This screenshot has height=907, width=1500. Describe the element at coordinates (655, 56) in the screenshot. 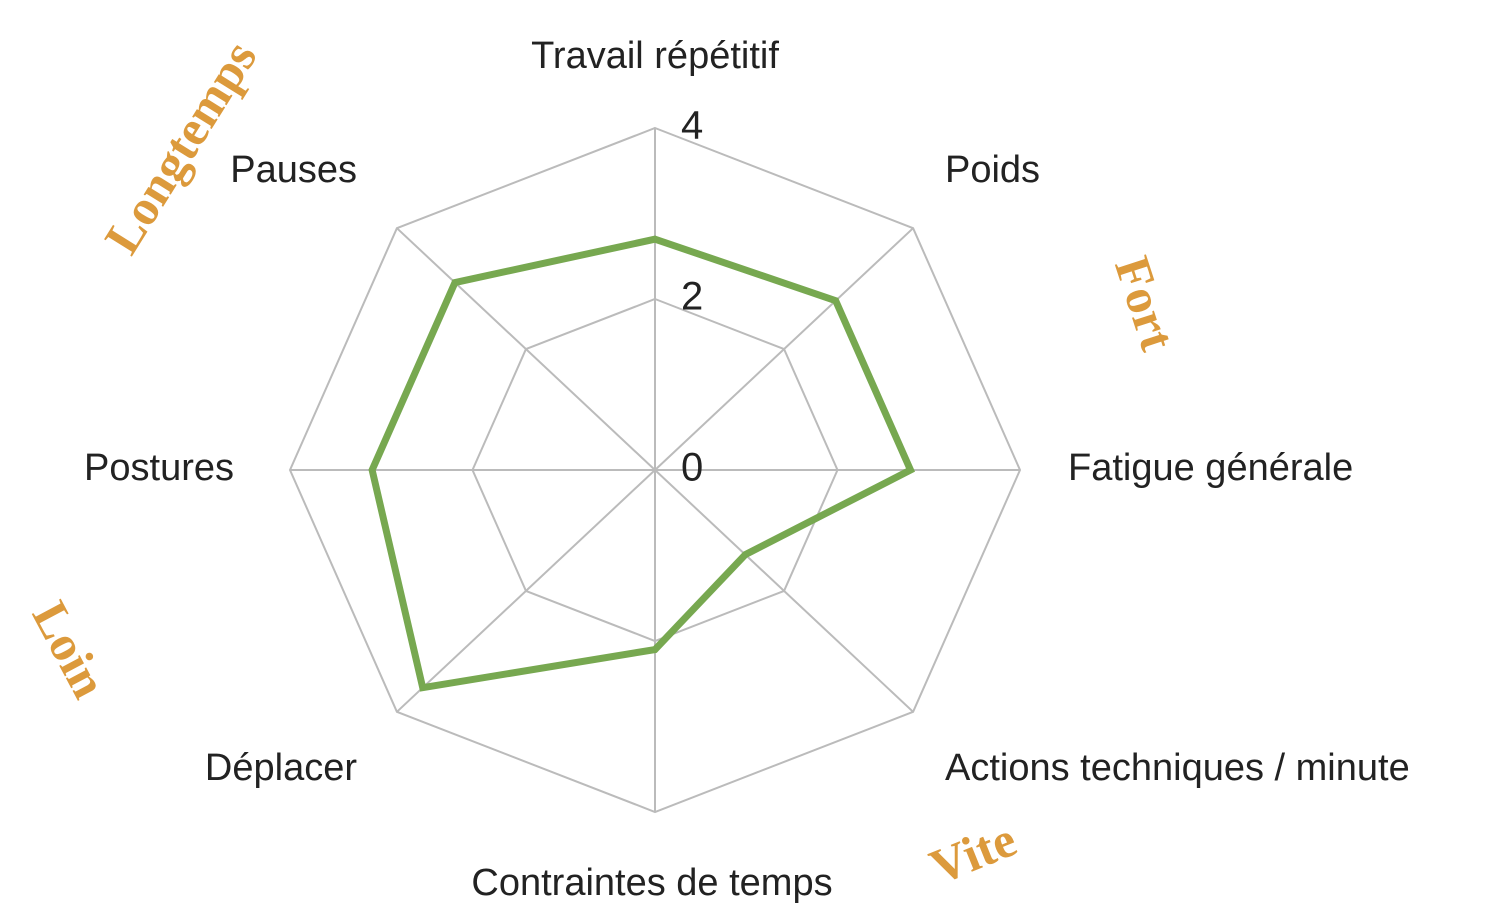

I see `category-label: Travail répétitif` at that location.